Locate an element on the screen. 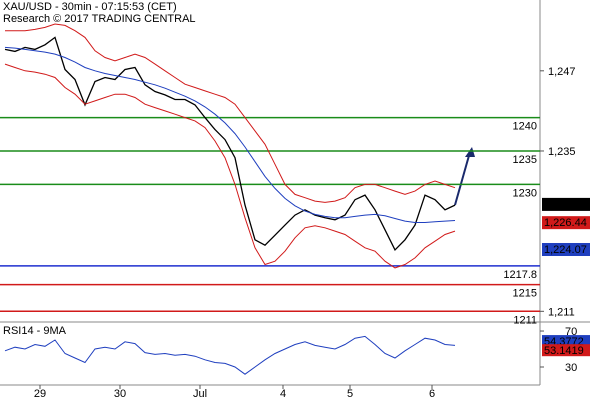 This screenshot has width=590, height=400. arrow is located at coordinates (462, 178).